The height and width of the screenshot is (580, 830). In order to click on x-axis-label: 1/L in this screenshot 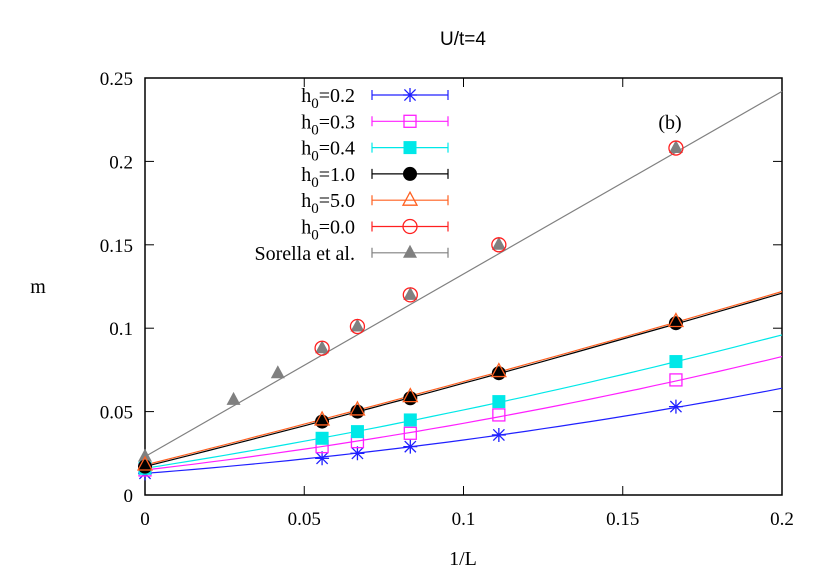, I will do `click(463, 559)`.